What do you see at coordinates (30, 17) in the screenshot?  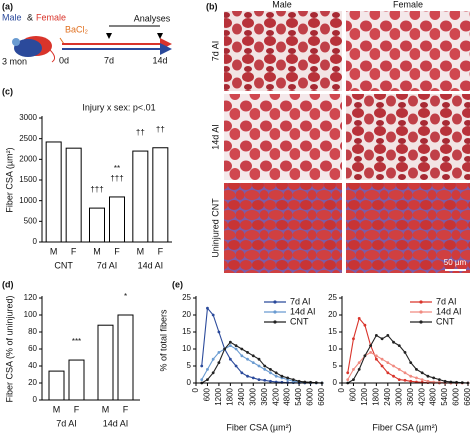 I see `and-label: &` at bounding box center [30, 17].